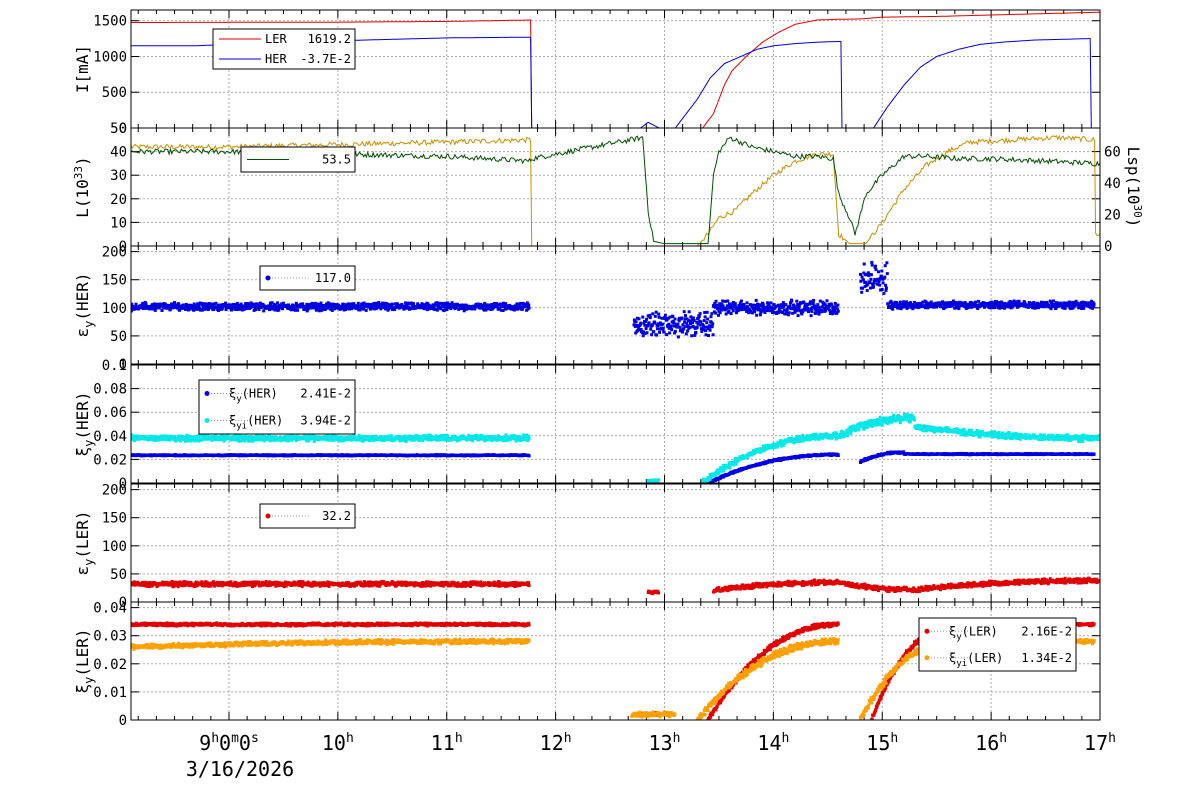 The width and height of the screenshot is (1200, 802). Describe the element at coordinates (110, 57) in the screenshot. I see `y-tick-label: 1000` at that location.